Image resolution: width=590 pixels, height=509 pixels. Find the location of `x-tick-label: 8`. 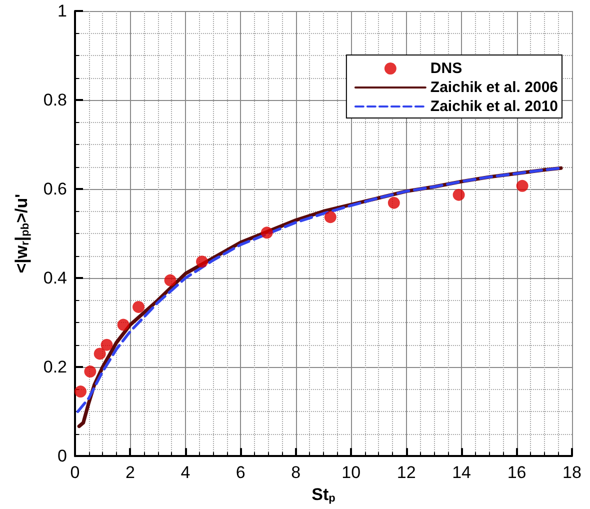

x-tick-label: 8 is located at coordinates (296, 472).